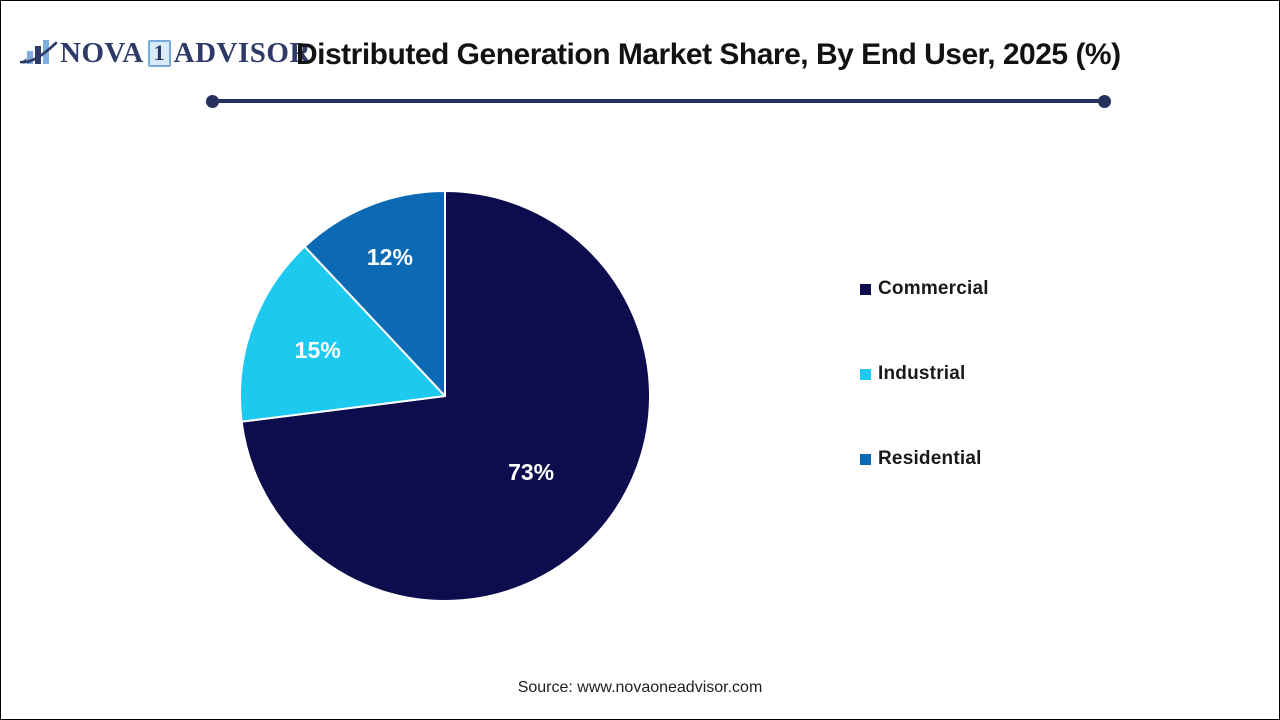 The width and height of the screenshot is (1280, 720). What do you see at coordinates (212, 101) in the screenshot?
I see `title-underline-left-dot` at bounding box center [212, 101].